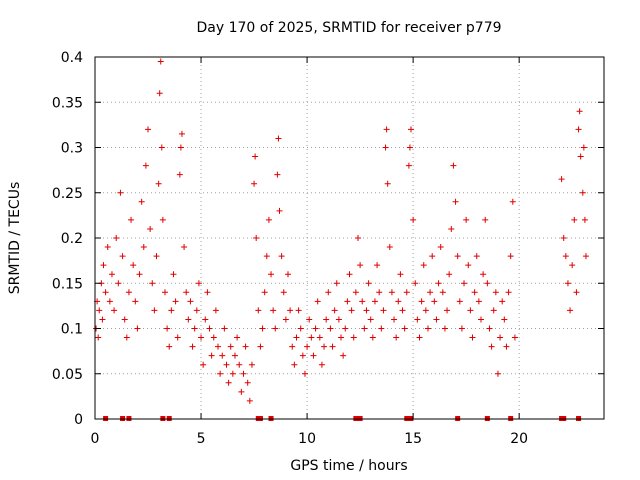  I want to click on y-tick-label: 0.1, so click(72, 330).